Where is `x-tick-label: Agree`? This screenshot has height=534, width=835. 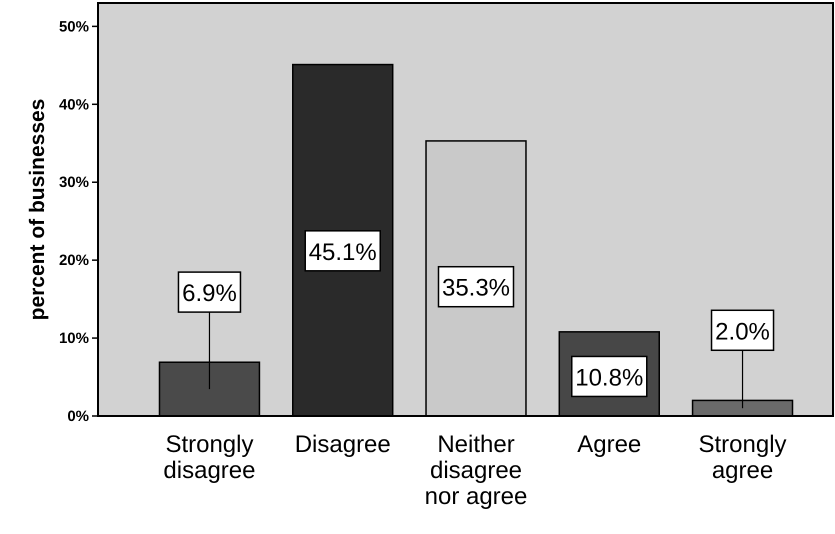
x-tick-label: Agree is located at coordinates (609, 444).